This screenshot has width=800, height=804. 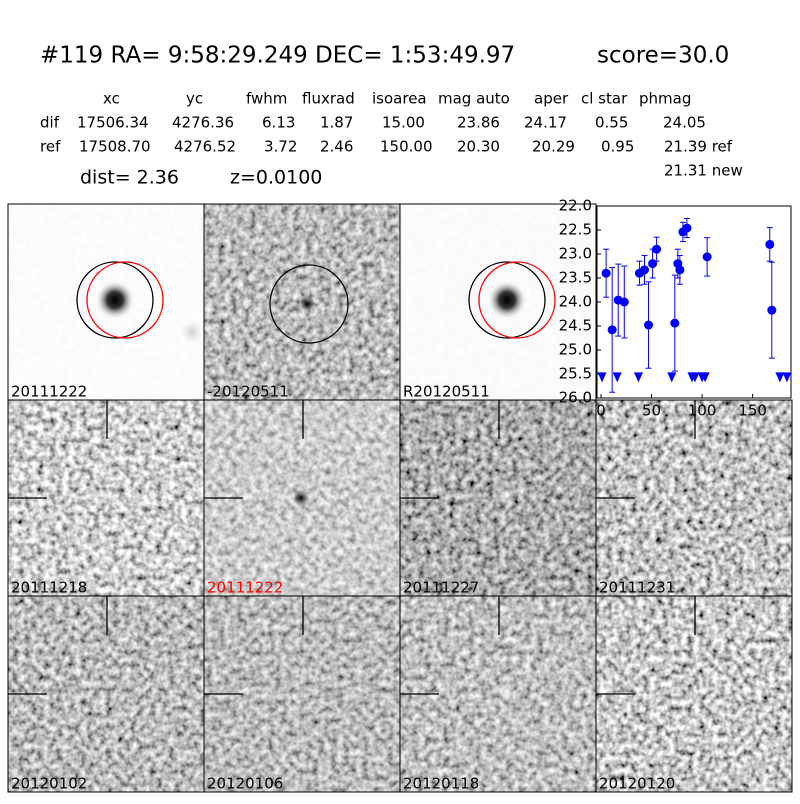 I want to click on y-tick-label: 25.0, so click(x=575, y=350).